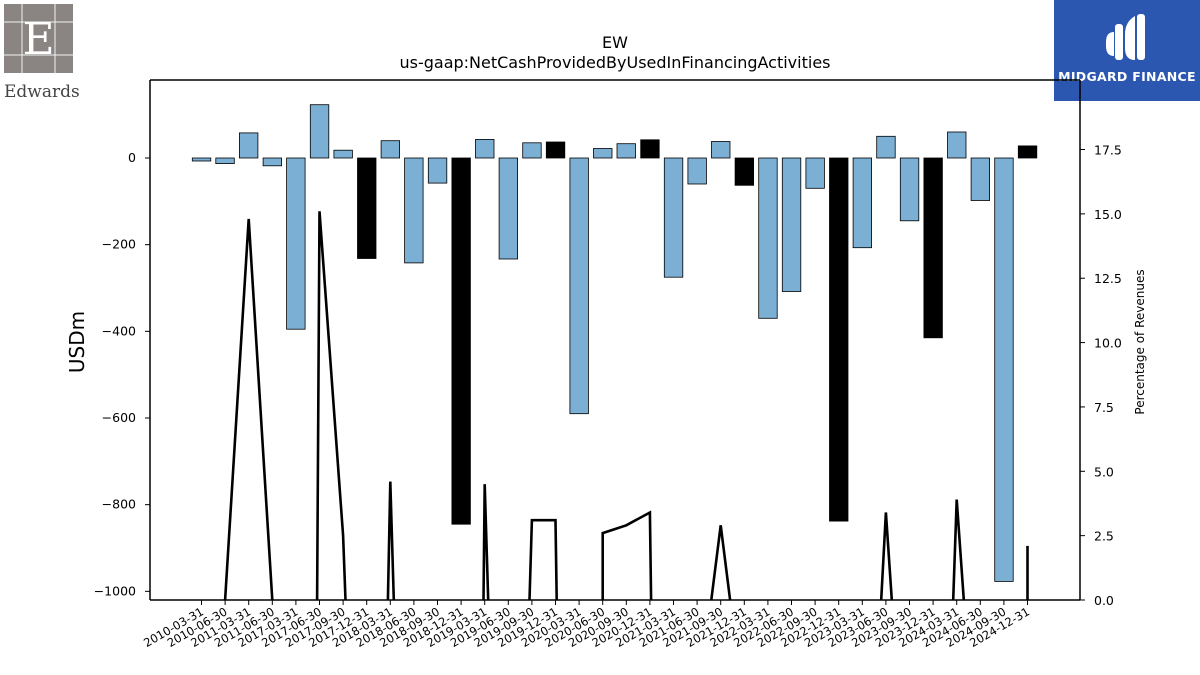  Describe the element at coordinates (1140, 341) in the screenshot. I see `y2-axis-label: Percentage of Revenues` at that location.